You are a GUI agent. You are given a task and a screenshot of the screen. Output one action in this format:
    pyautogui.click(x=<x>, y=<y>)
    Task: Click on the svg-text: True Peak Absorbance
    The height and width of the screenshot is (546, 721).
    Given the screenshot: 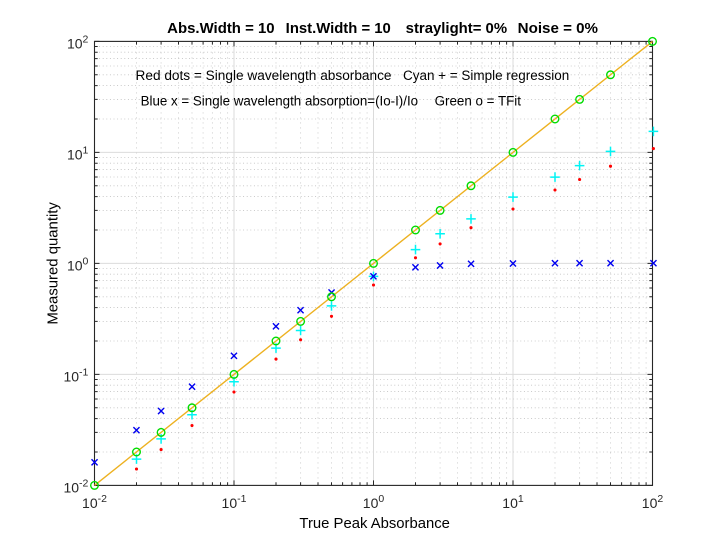 What is the action you would take?
    pyautogui.click(x=374, y=524)
    